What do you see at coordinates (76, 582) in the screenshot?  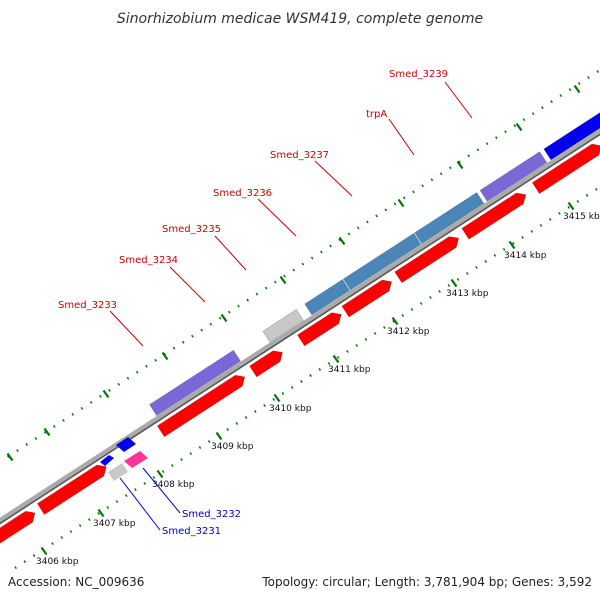 I see `accession-text: Accession: NC_009636` at bounding box center [76, 582].